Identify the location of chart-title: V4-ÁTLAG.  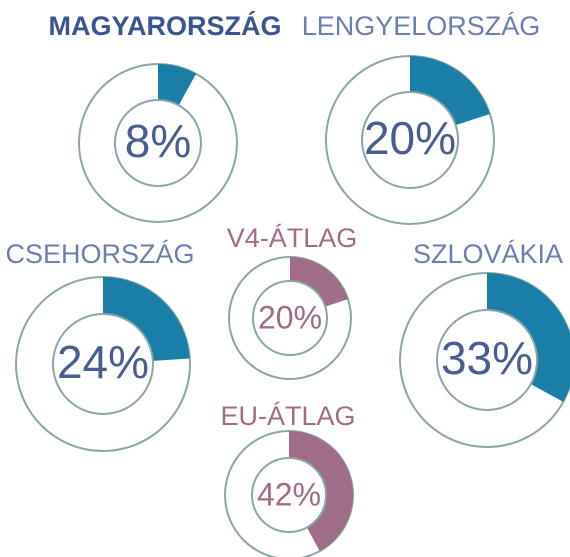
(292, 238).